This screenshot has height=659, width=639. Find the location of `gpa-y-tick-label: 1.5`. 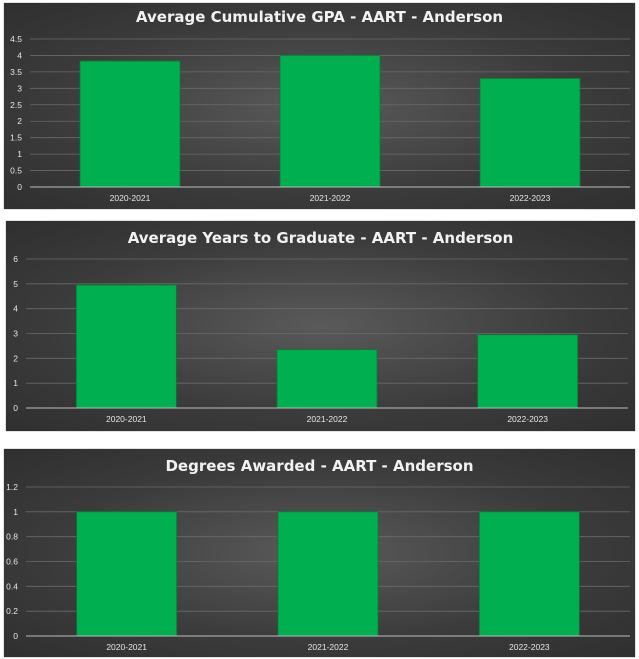

gpa-y-tick-label: 1.5 is located at coordinates (16, 138).